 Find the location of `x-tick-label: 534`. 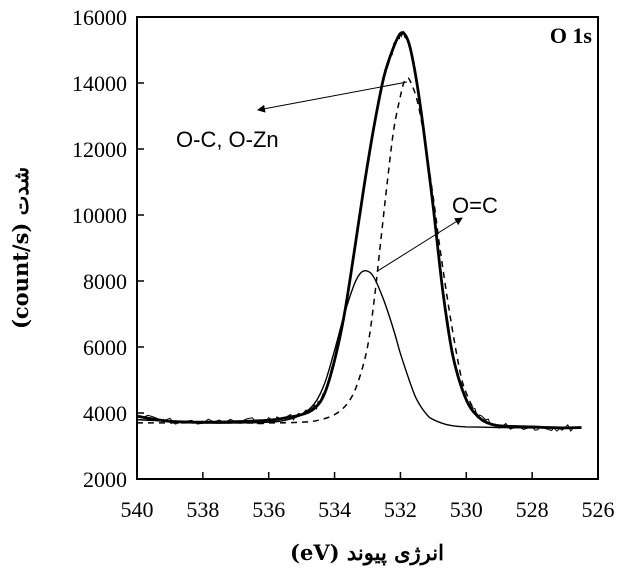

x-tick-label: 534 is located at coordinates (334, 509).